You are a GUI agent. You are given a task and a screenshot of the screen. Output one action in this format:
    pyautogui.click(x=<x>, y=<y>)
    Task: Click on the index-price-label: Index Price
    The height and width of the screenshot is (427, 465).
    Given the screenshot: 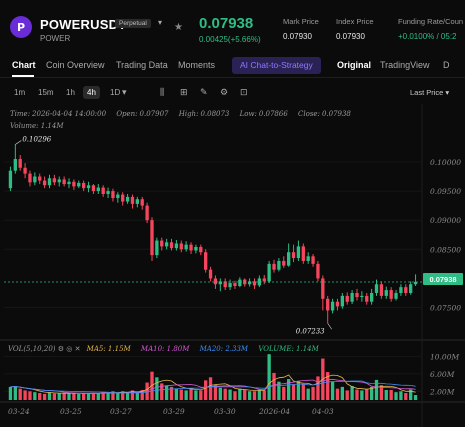 What is the action you would take?
    pyautogui.click(x=355, y=21)
    